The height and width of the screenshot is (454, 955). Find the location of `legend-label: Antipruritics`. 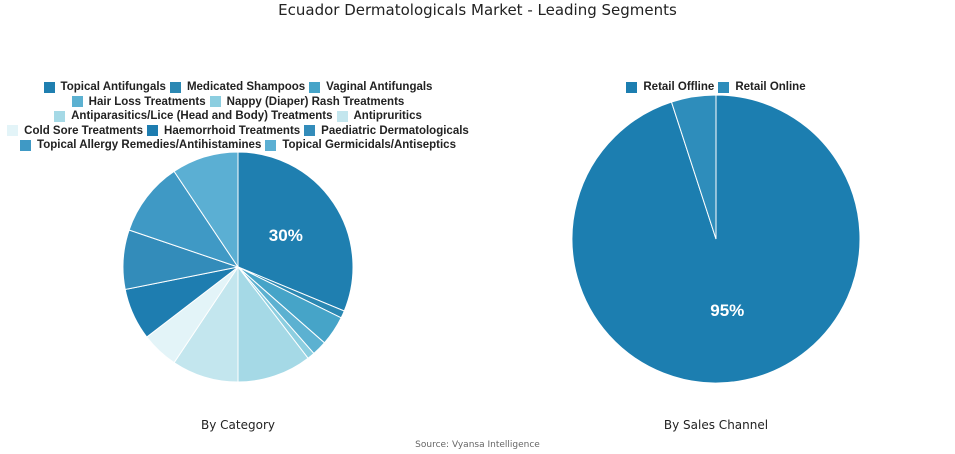

legend-label: Antipruritics is located at coordinates (387, 116).